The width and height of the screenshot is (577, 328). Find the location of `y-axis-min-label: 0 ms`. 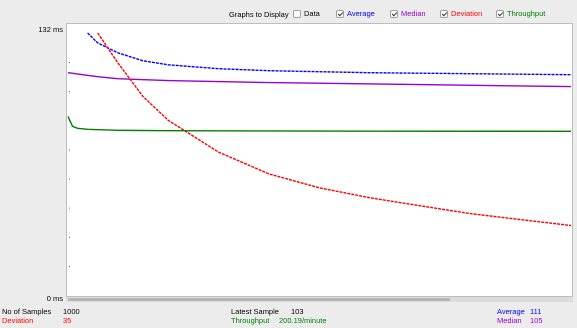

y-axis-min-label: 0 ms is located at coordinates (54, 298).